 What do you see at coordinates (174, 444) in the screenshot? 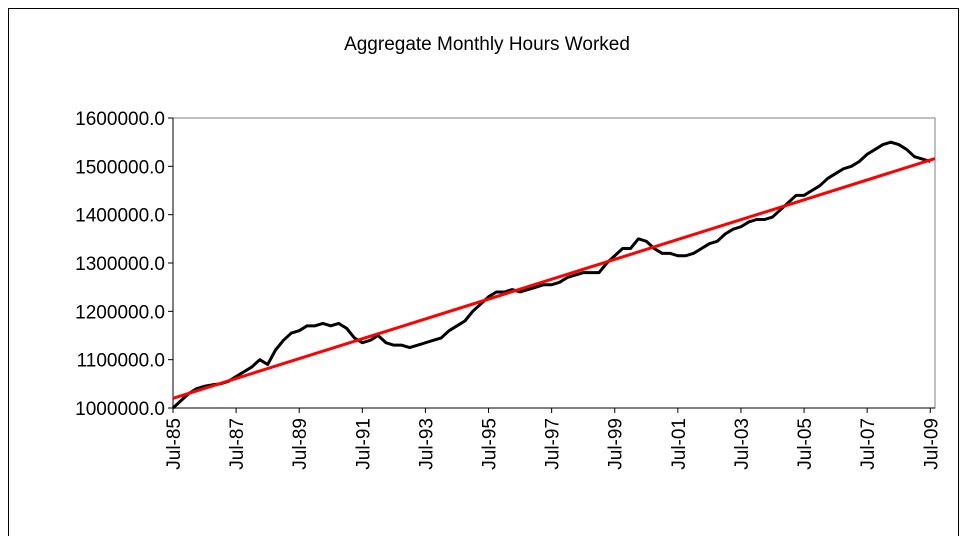
I see `x-tick-label: Jul-85` at bounding box center [174, 444].